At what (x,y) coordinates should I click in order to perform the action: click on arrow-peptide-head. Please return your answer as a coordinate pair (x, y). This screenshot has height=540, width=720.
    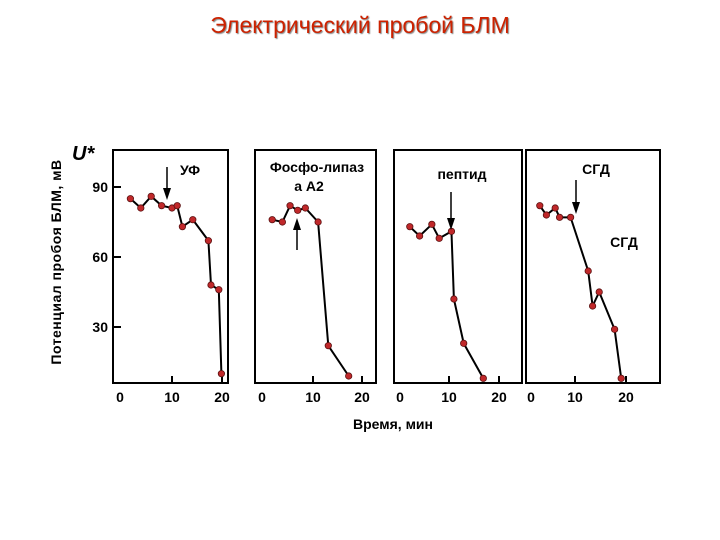
    Looking at the image, I should click on (451, 224).